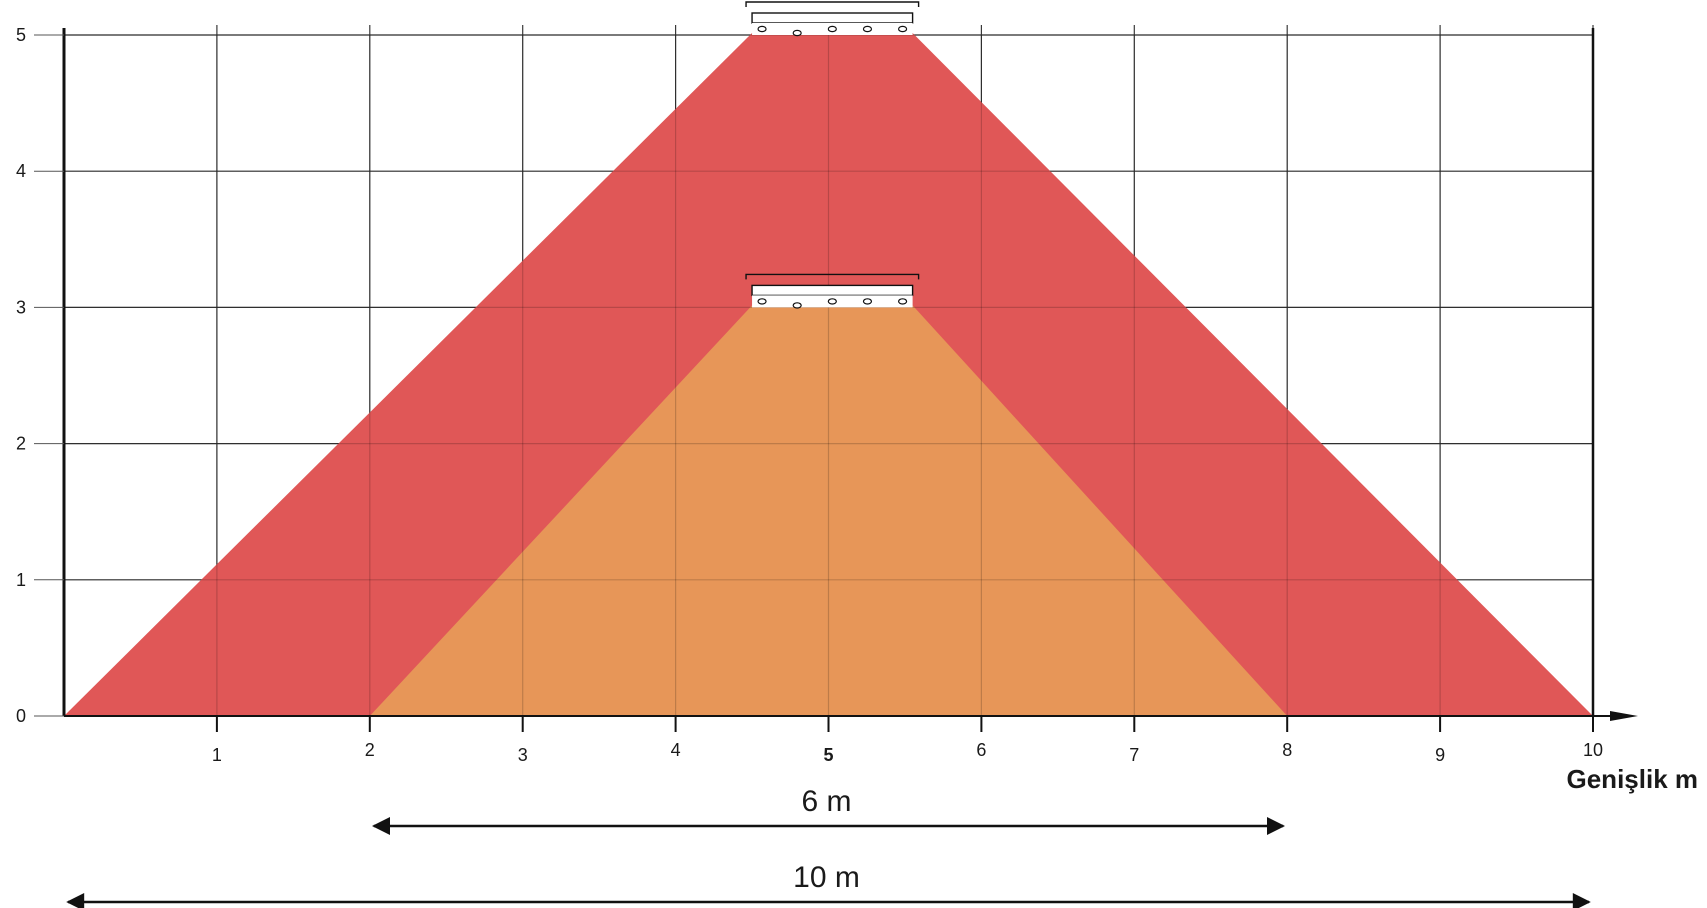 The width and height of the screenshot is (1707, 908). What do you see at coordinates (21, 580) in the screenshot?
I see `y-tick-label: 1` at bounding box center [21, 580].